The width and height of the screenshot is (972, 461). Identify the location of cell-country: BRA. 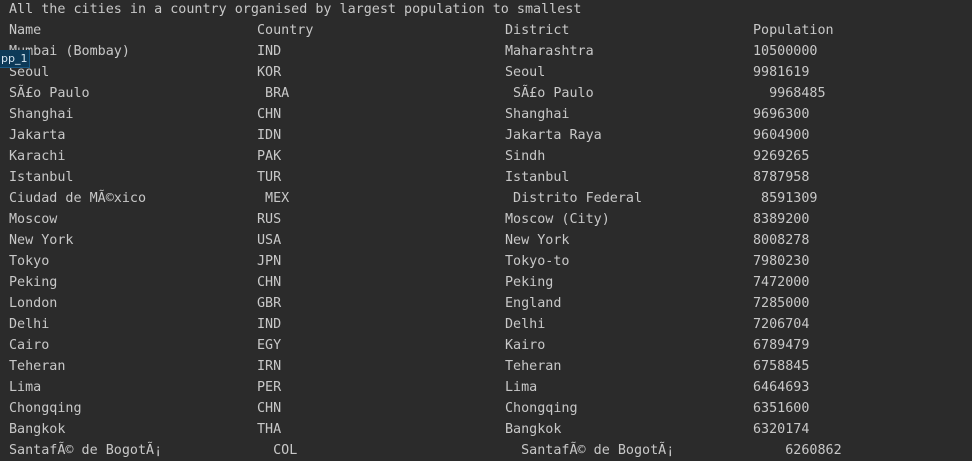
(273, 93).